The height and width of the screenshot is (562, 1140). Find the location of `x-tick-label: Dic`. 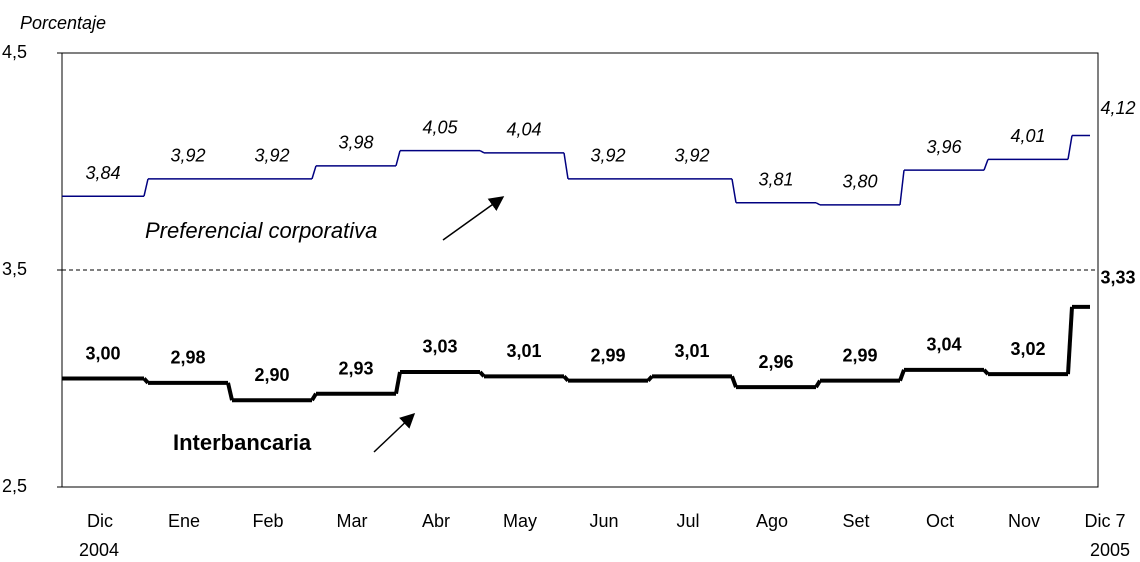

x-tick-label: Dic is located at coordinates (100, 521).